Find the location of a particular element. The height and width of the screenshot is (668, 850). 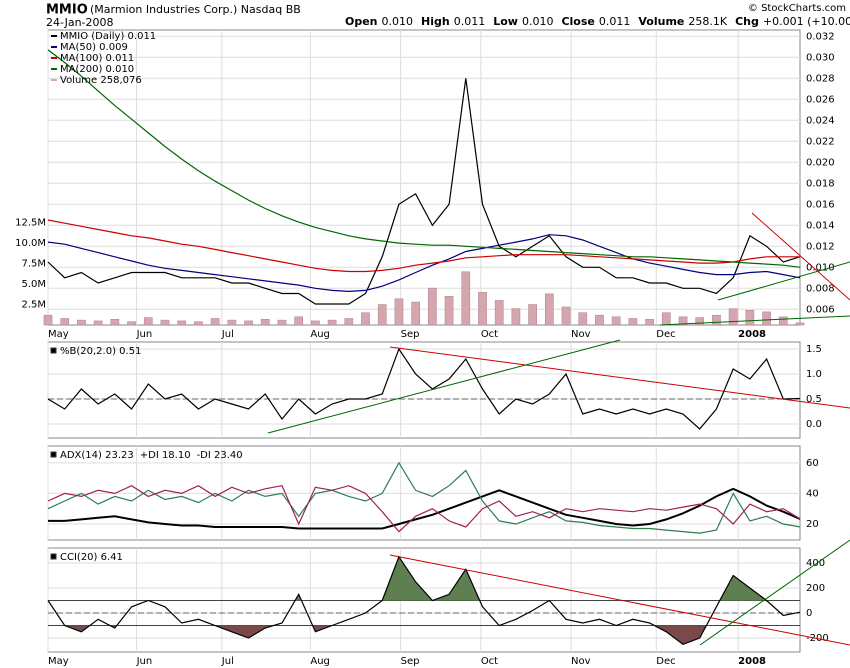

legend-label: +DI 18.10 is located at coordinates (165, 455).